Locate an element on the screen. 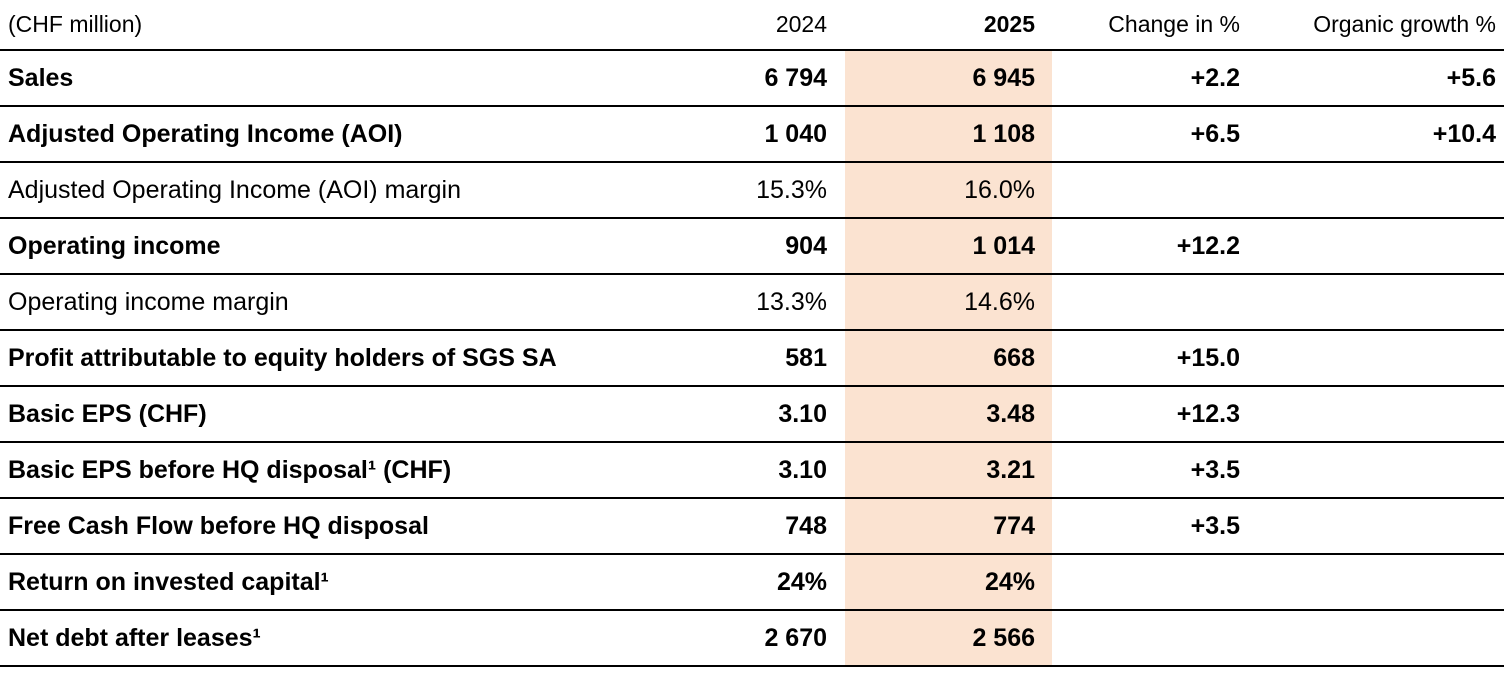 The image size is (1504, 690). value-2025: 1 108 is located at coordinates (948, 134).